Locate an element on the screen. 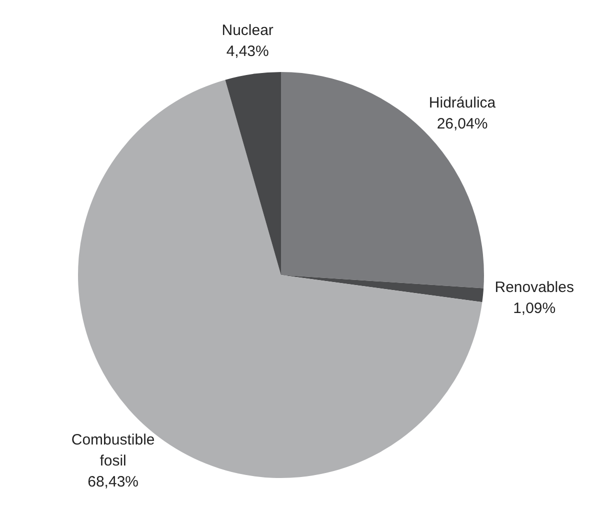 Image resolution: width=614 pixels, height=520 pixels. slice-label: Combustible fosil is located at coordinates (113, 451).